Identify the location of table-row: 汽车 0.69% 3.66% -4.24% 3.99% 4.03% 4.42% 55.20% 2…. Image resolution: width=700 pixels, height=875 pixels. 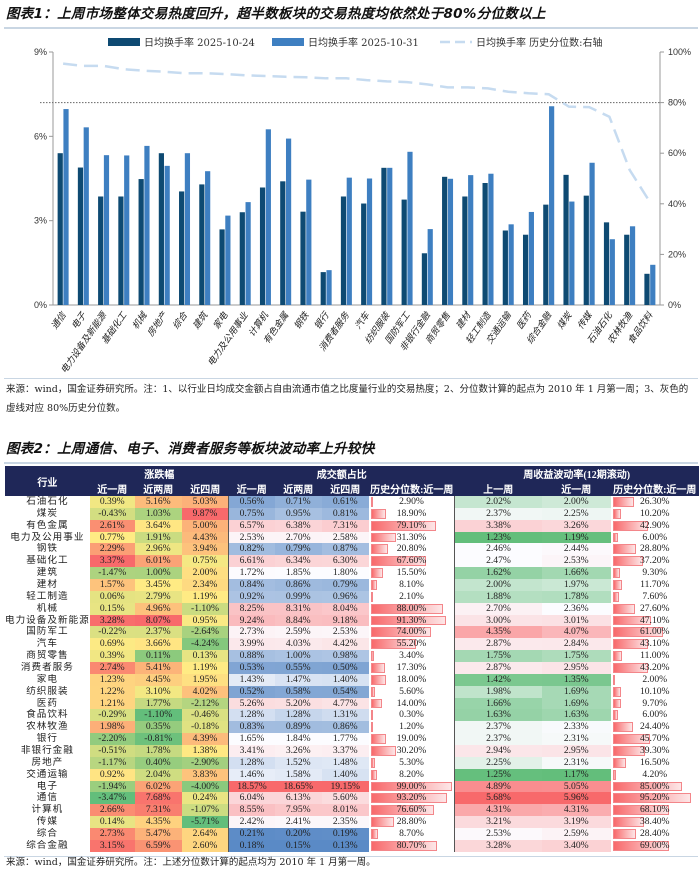
(352, 644).